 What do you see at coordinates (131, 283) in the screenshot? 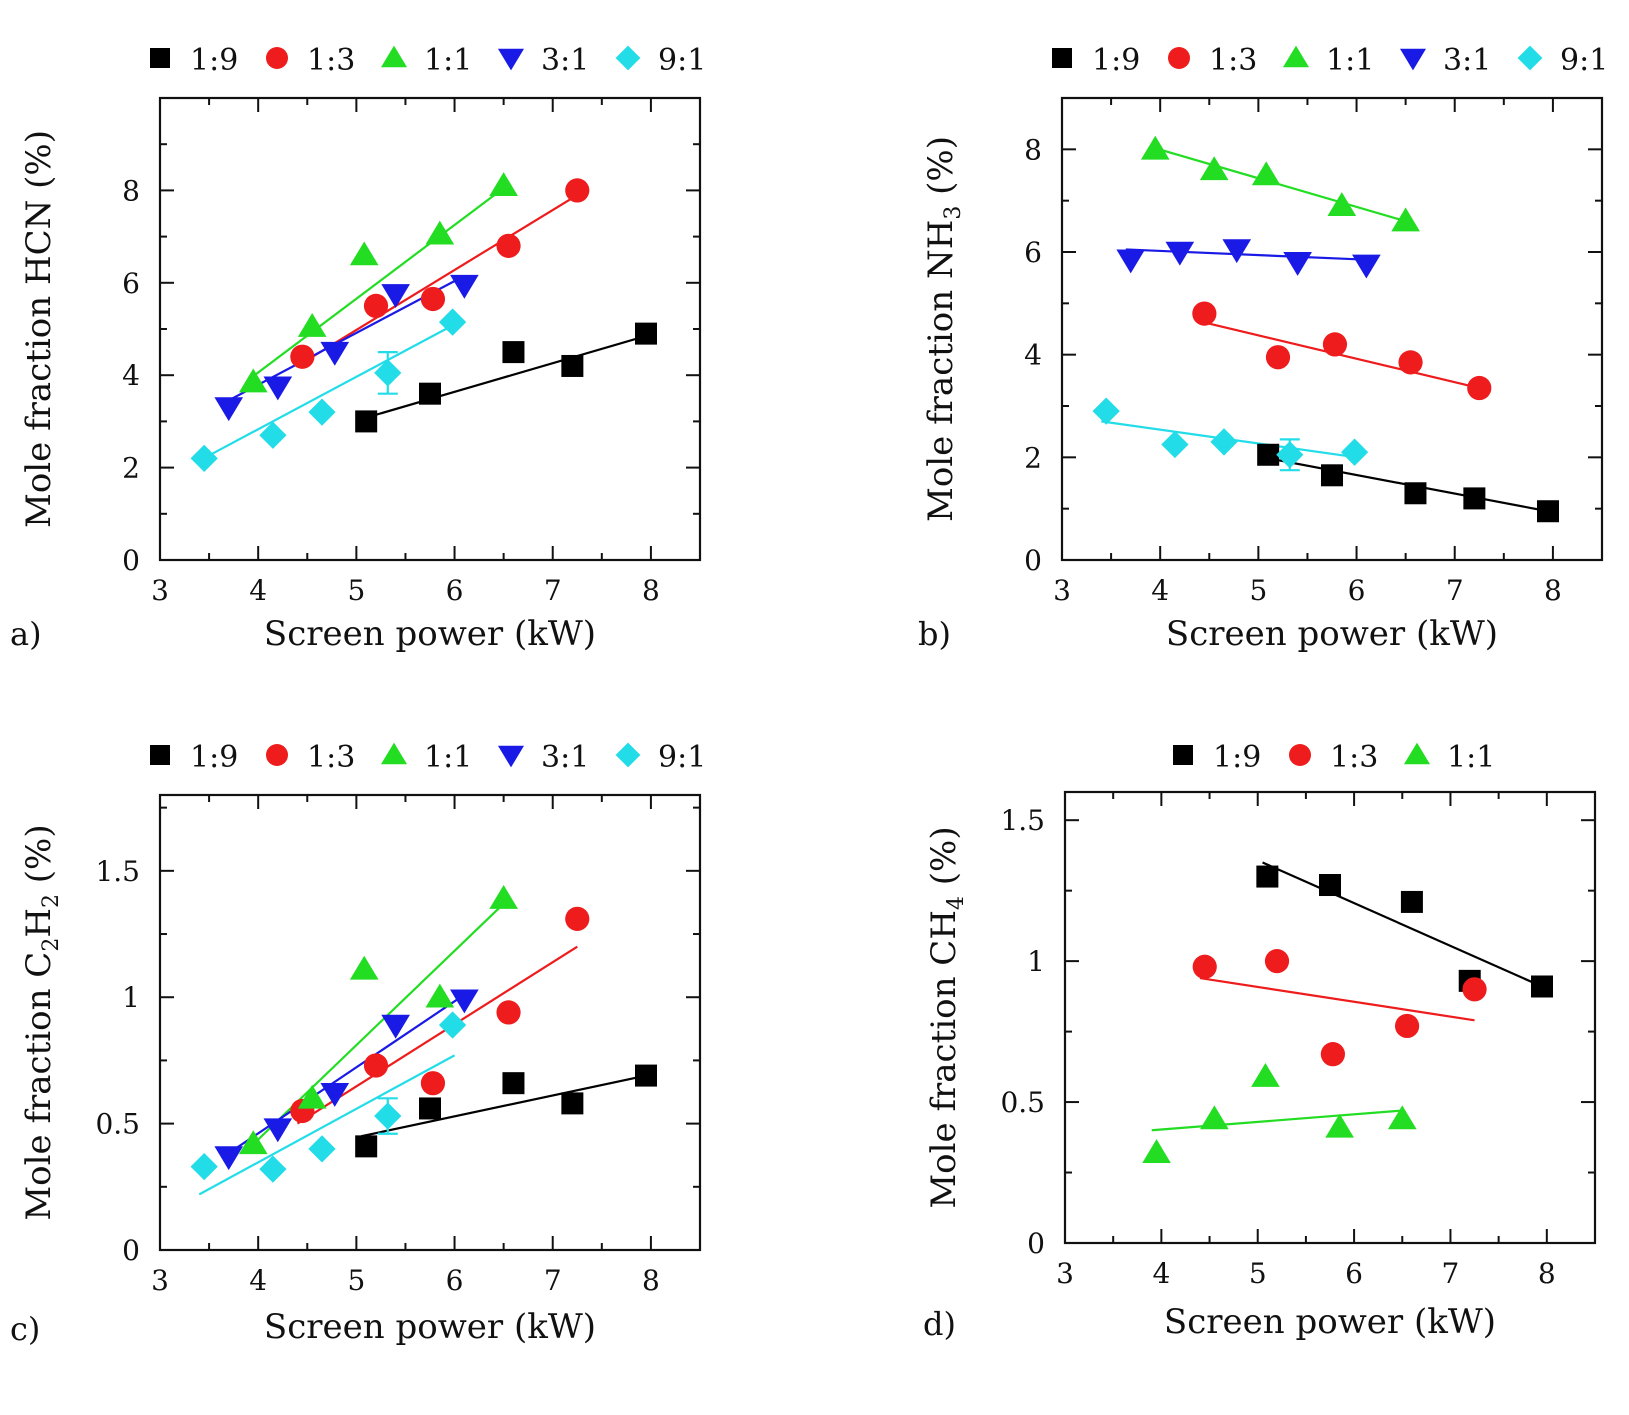
I see `y-tick-label: 6` at bounding box center [131, 283].